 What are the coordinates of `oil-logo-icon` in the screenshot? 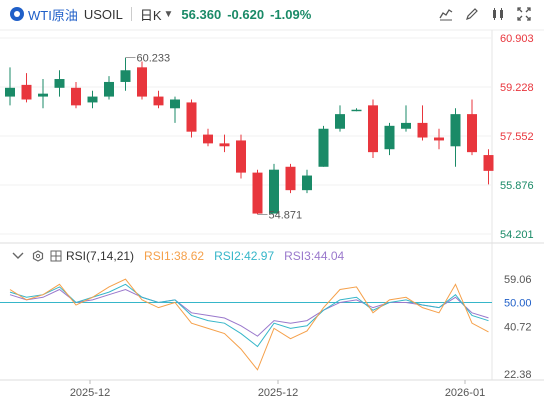 It's located at (17, 14).